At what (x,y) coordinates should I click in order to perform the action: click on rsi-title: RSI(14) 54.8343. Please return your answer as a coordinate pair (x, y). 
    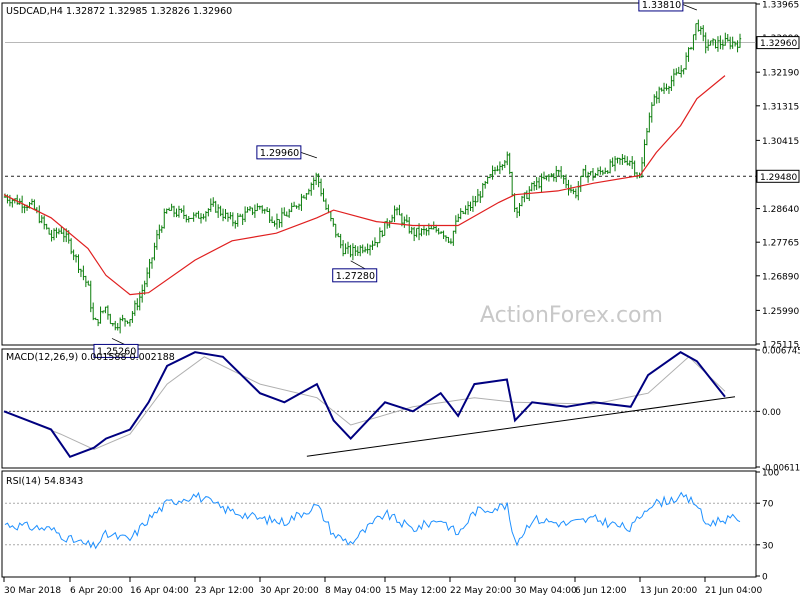
    Looking at the image, I should click on (44, 481).